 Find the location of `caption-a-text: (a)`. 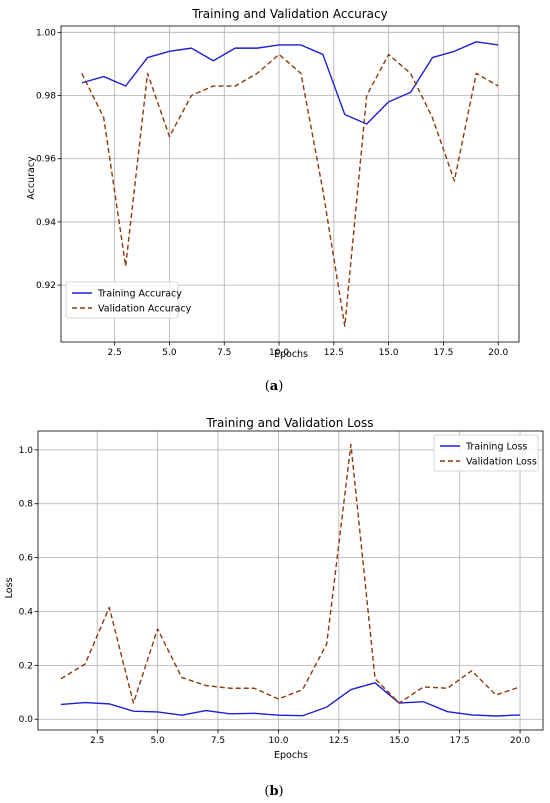

caption-a-text: (a) is located at coordinates (274, 386).